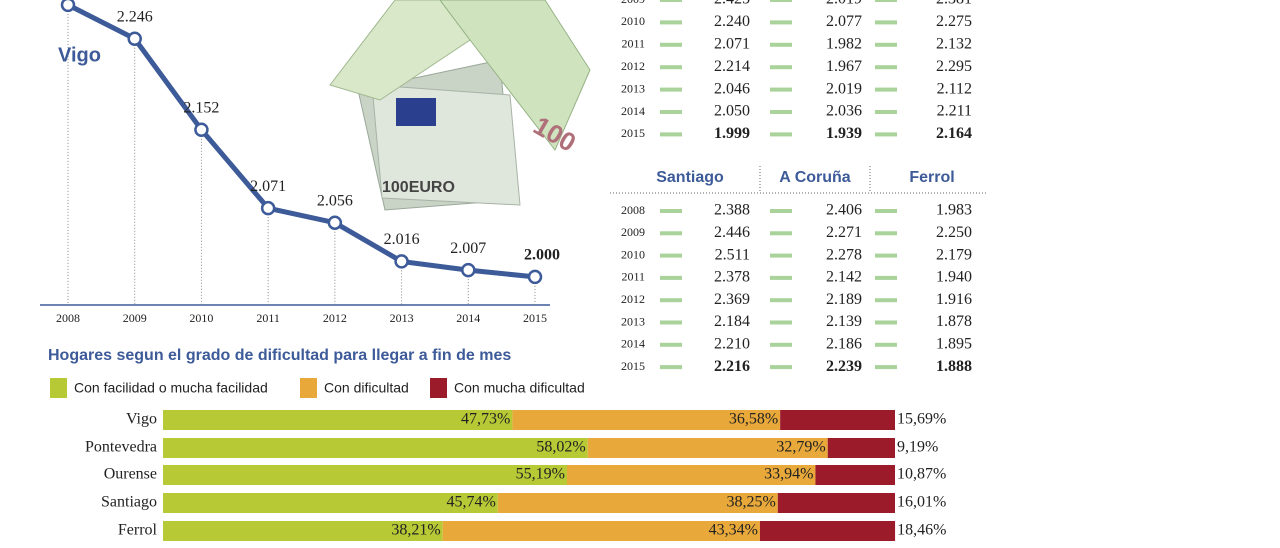  Describe the element at coordinates (402, 239) in the screenshot. I see `data-label: 2.016` at that location.